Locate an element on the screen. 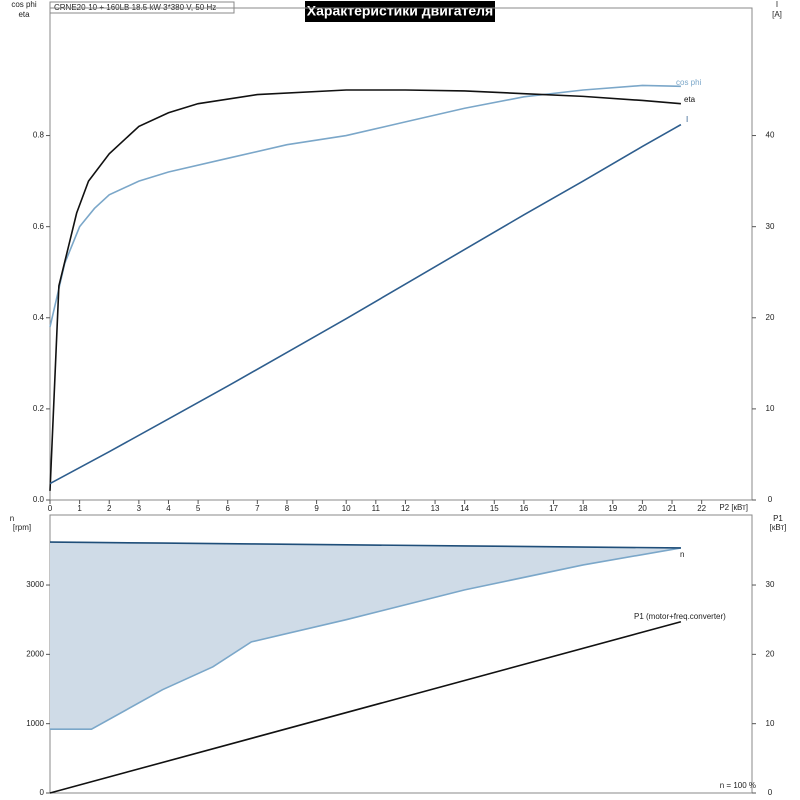  x-tick-label: 15 is located at coordinates (494, 508).